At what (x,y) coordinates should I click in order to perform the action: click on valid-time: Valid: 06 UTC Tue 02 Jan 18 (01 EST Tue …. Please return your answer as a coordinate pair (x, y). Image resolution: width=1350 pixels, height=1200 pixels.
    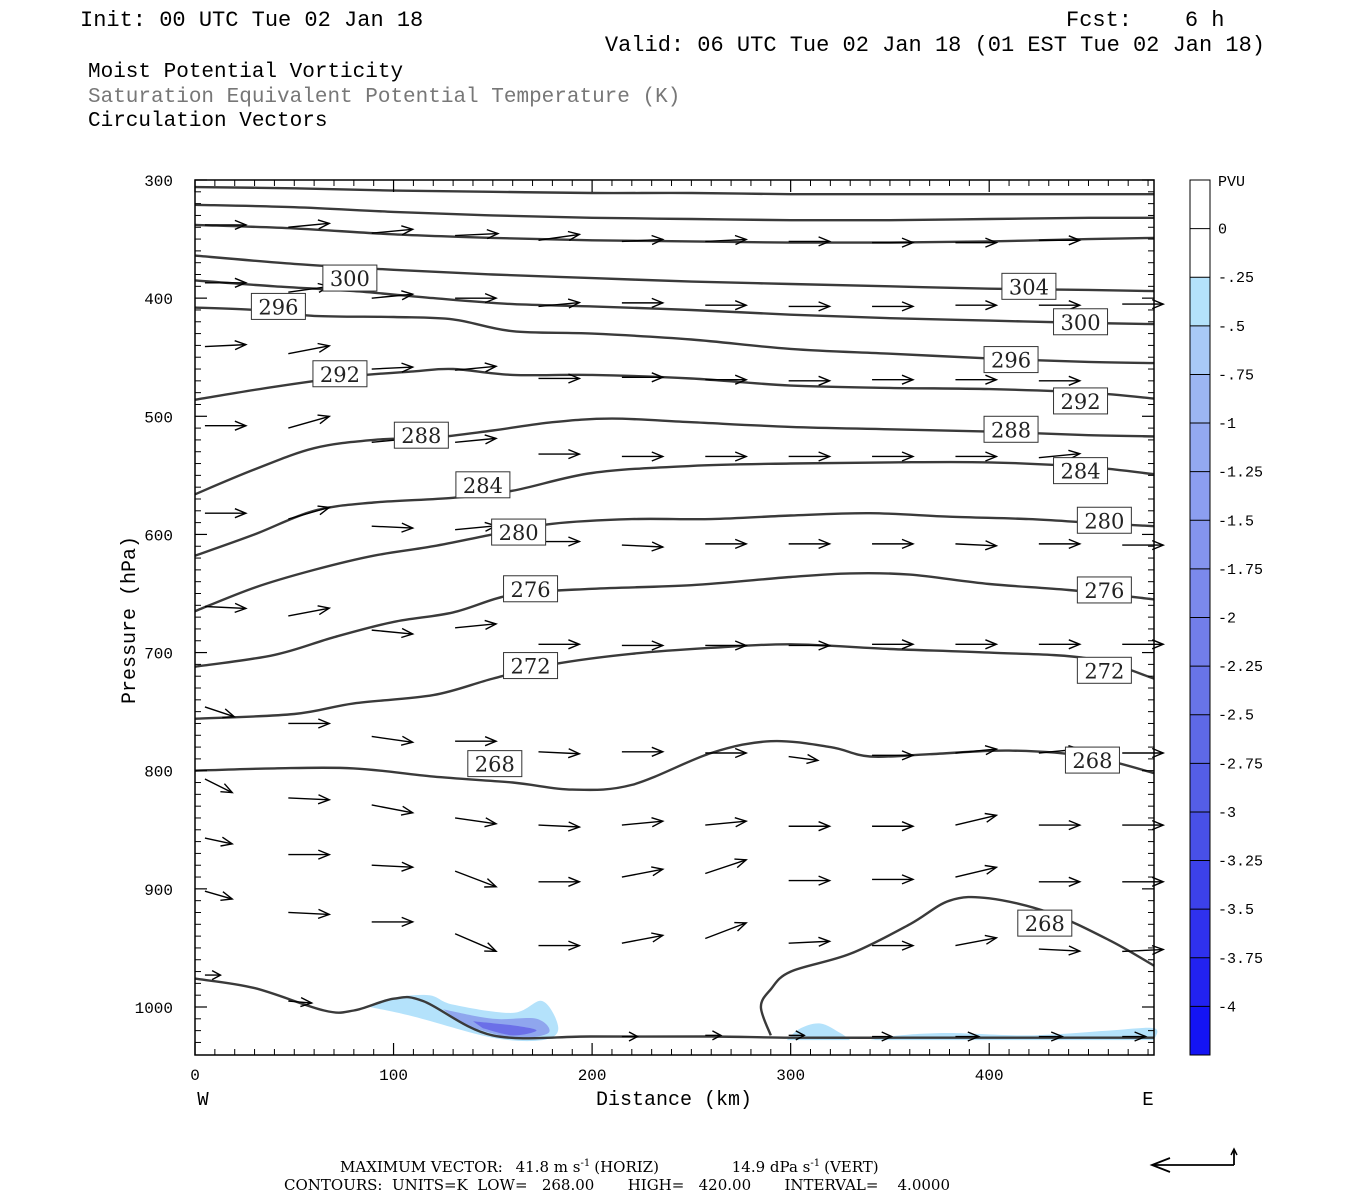
    Looking at the image, I should click on (935, 45).